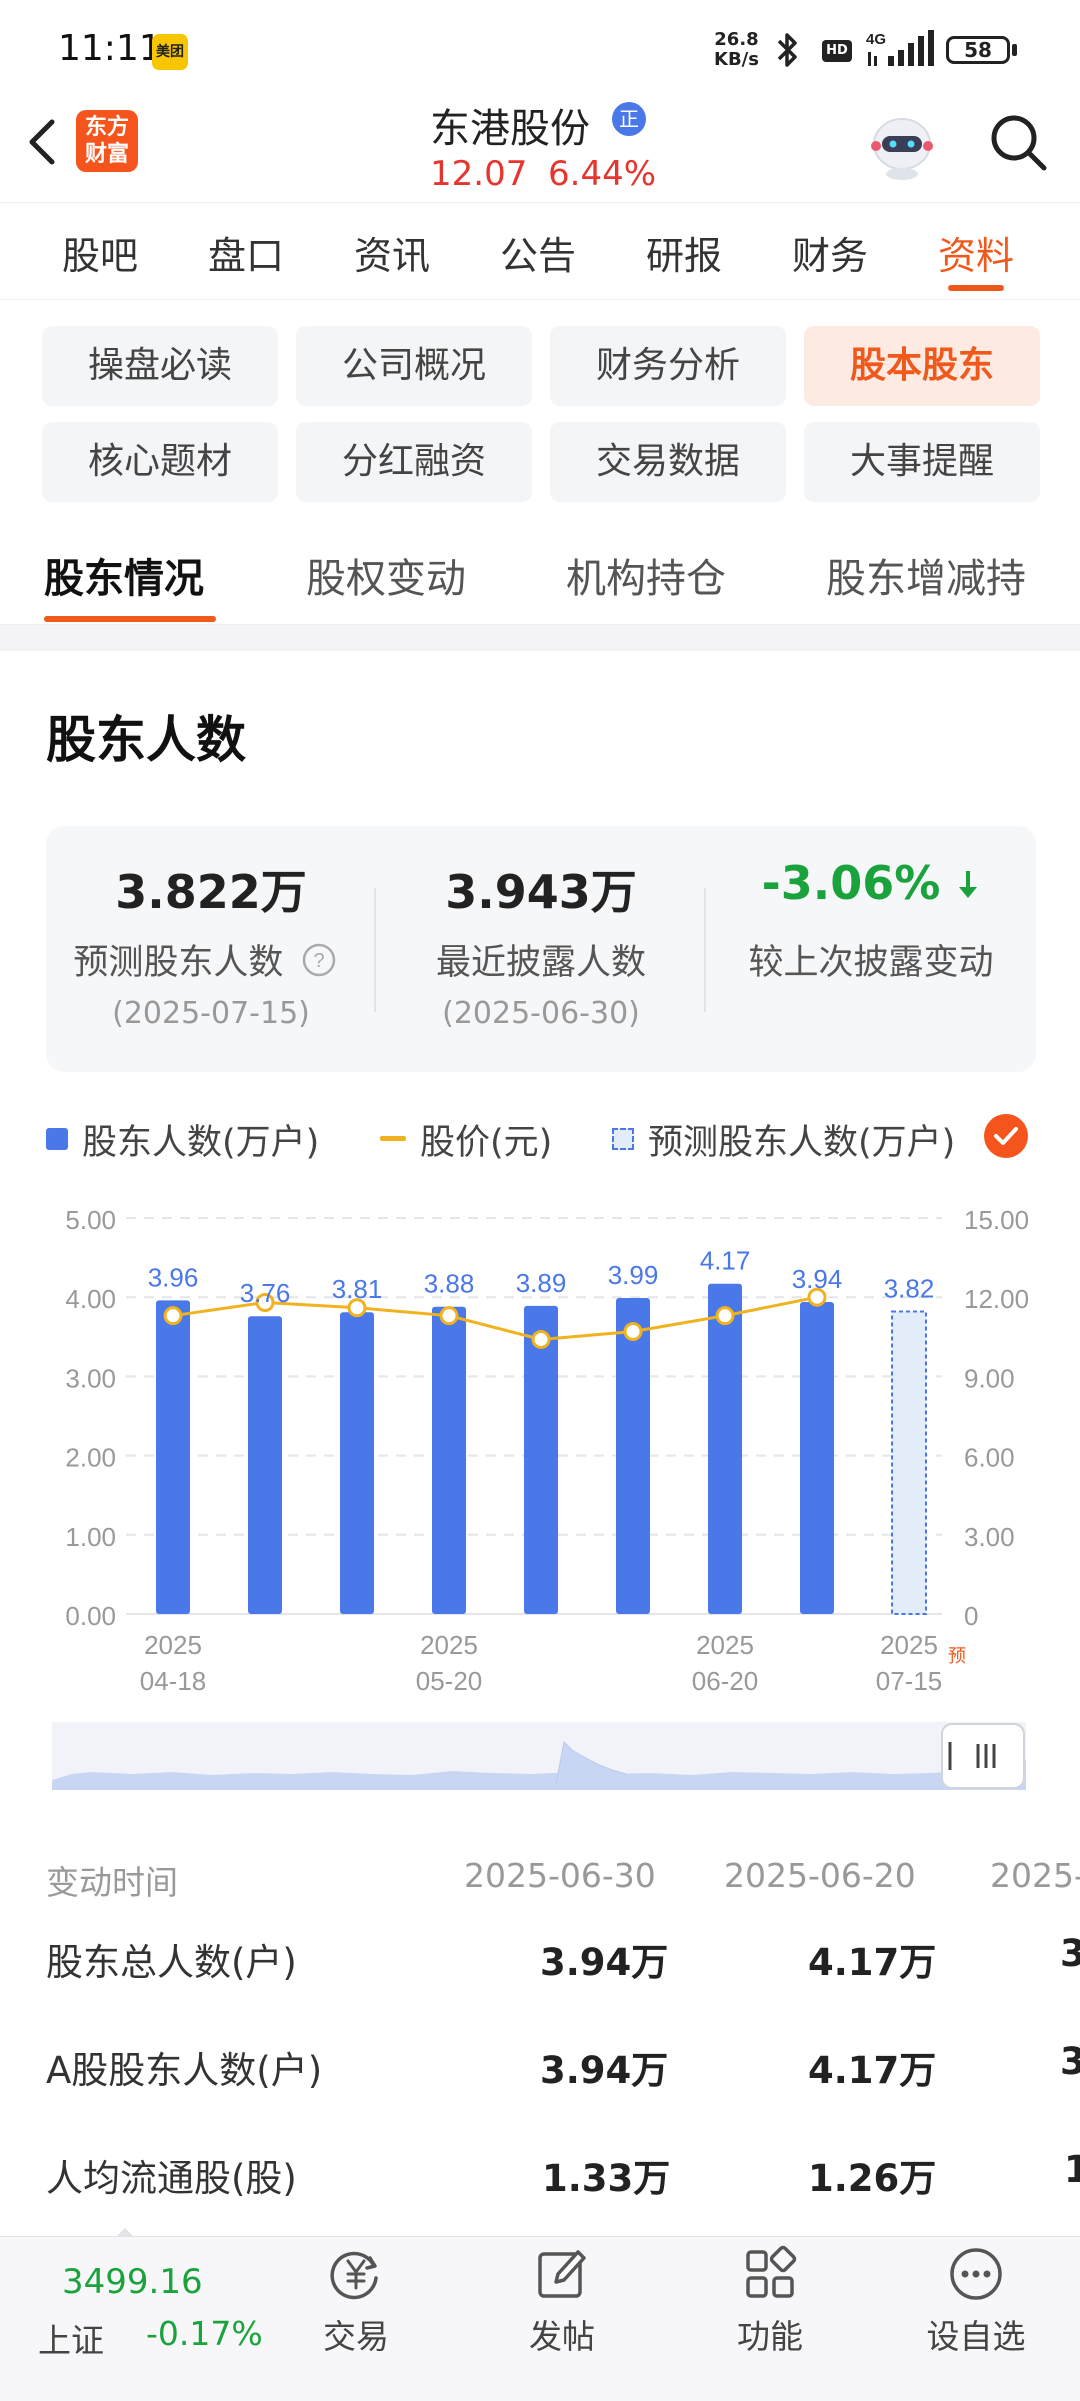 The image size is (1080, 2401). I want to click on table-cell: 1.33万, so click(606, 2178).